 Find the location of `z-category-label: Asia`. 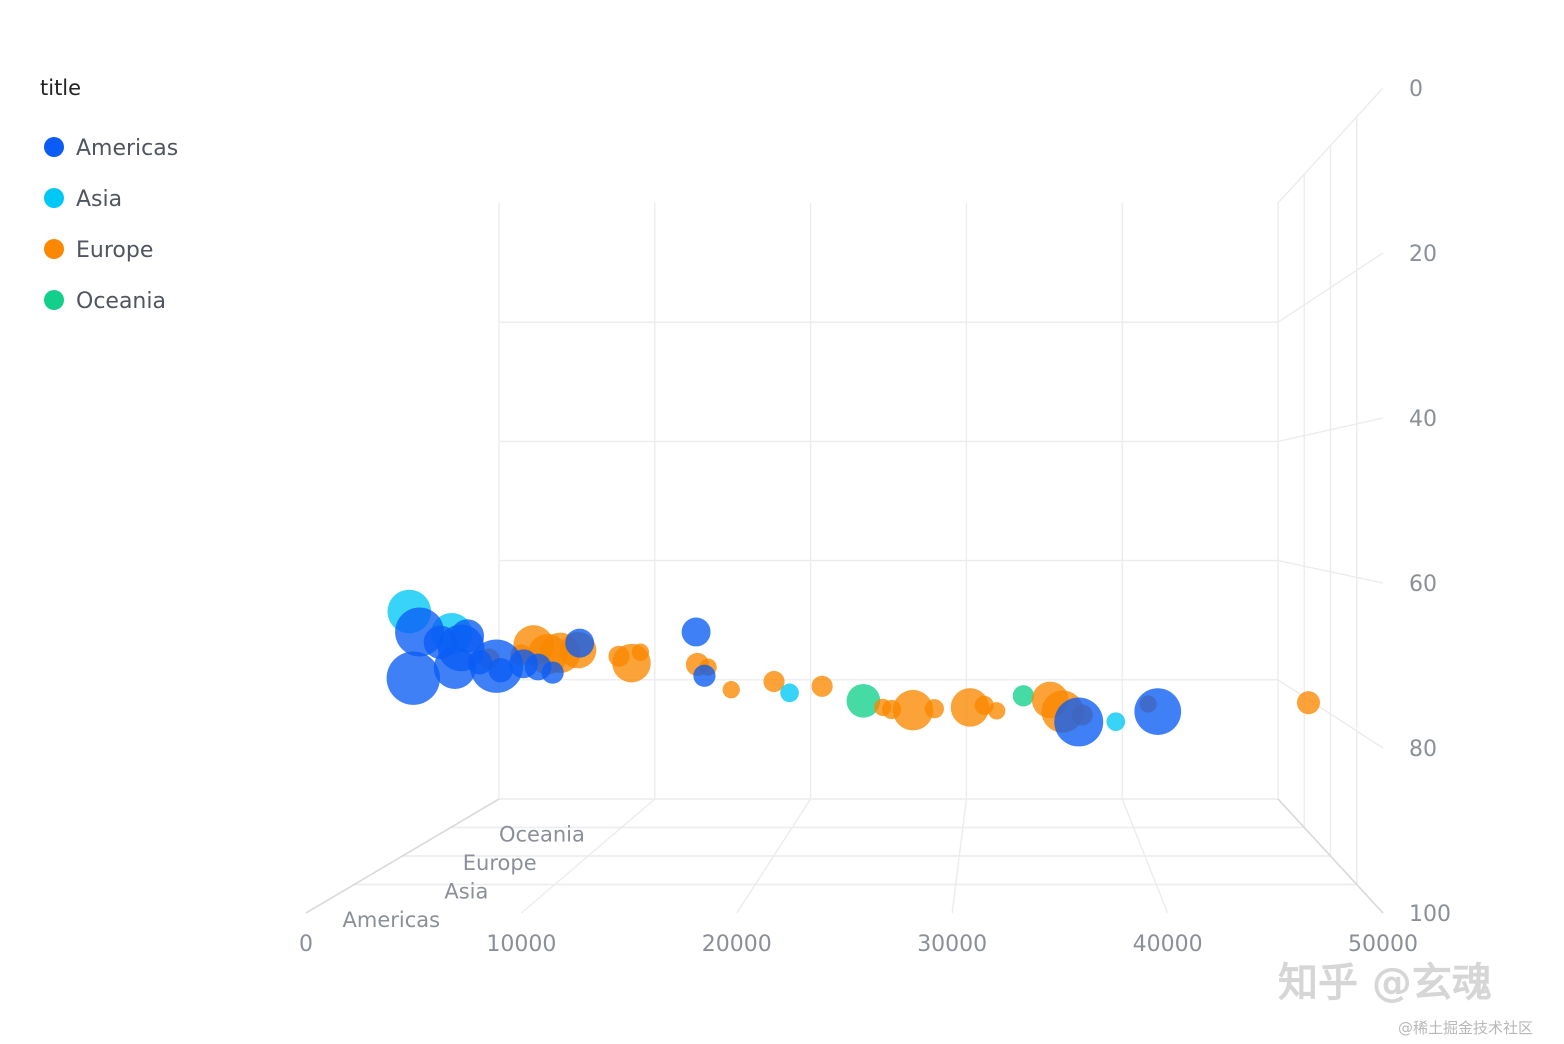

z-category-label: Asia is located at coordinates (466, 891).